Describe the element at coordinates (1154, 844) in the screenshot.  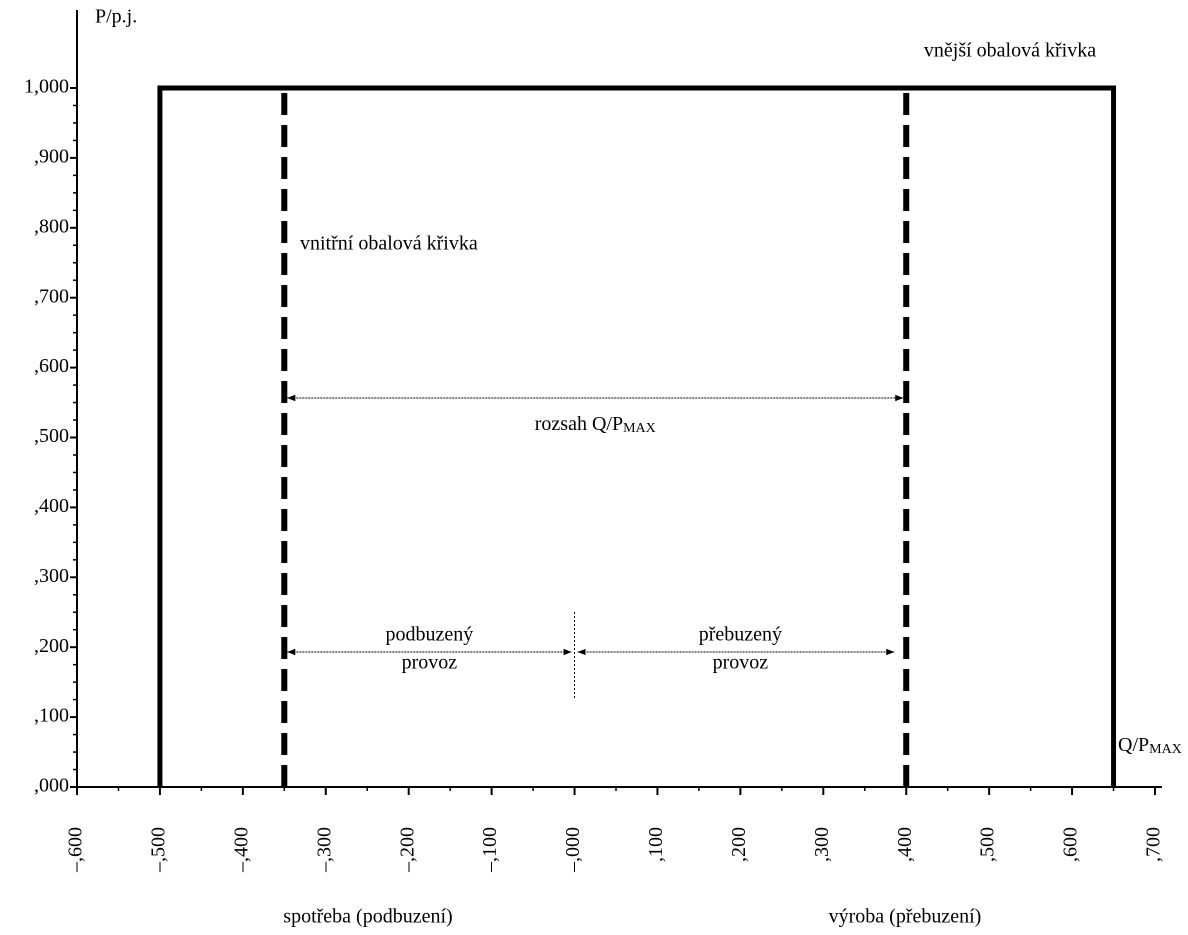
I see `x-tick-label: ,700` at that location.